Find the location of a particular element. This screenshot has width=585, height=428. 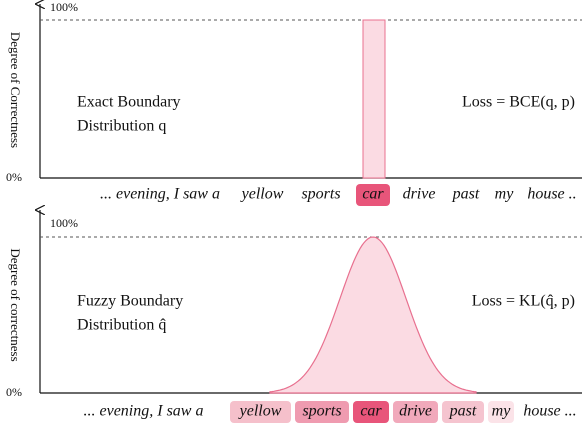

fuzzy-curve is located at coordinates (373, 315).